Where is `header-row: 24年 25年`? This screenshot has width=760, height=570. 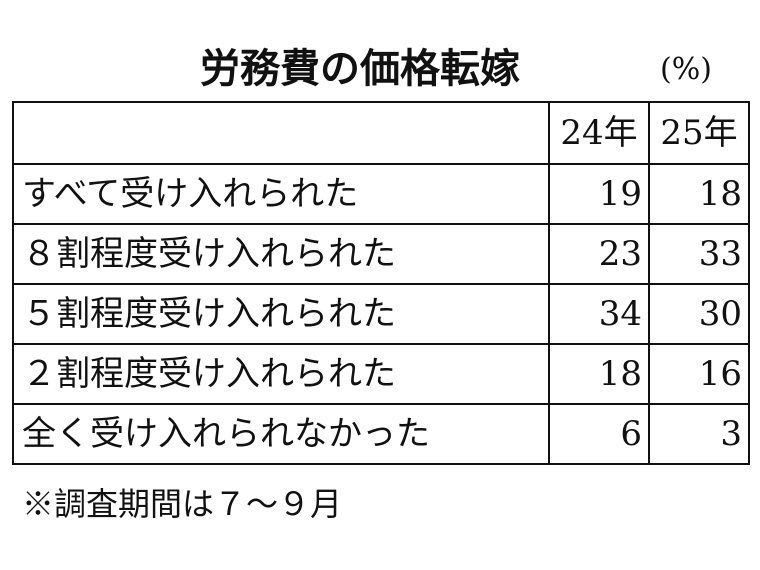 header-row: 24年 25年 is located at coordinates (381, 133).